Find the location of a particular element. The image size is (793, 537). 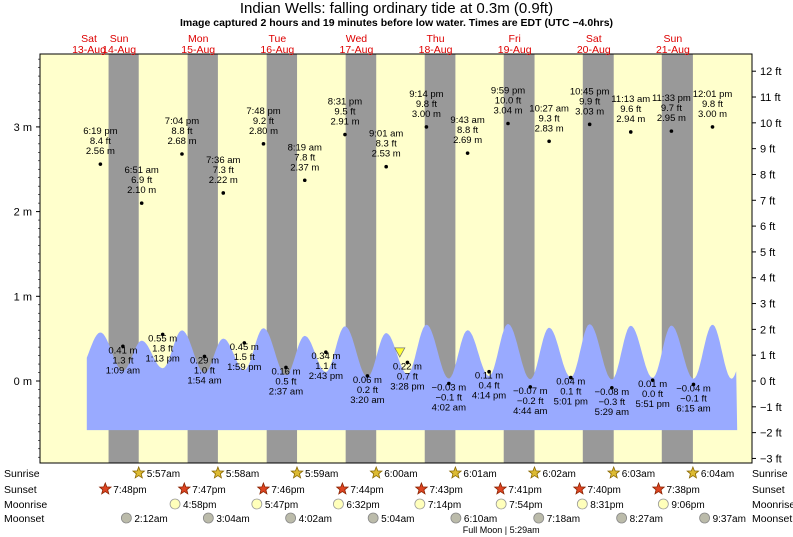

sunset-time: 7:47pm is located at coordinates (208, 490).